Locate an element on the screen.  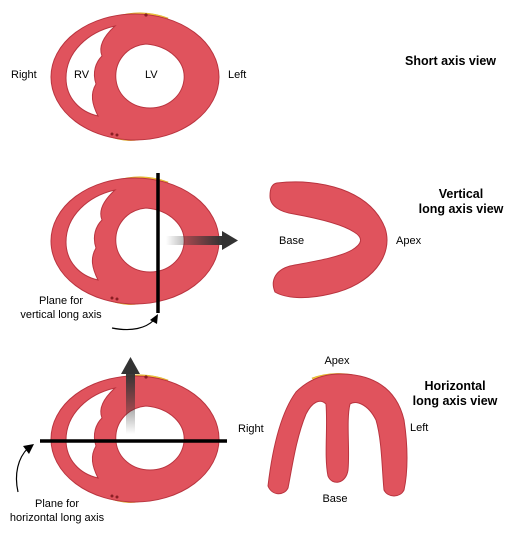
horizontal-title-line1: Horizontal is located at coordinates (454, 386).